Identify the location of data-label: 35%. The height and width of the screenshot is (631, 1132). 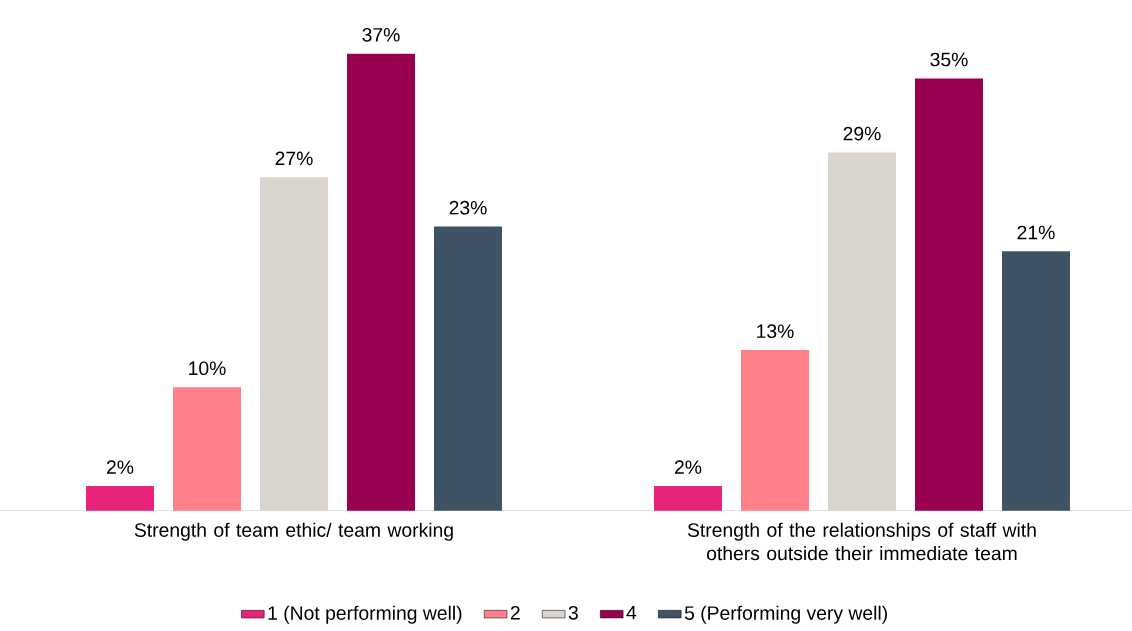
(949, 59).